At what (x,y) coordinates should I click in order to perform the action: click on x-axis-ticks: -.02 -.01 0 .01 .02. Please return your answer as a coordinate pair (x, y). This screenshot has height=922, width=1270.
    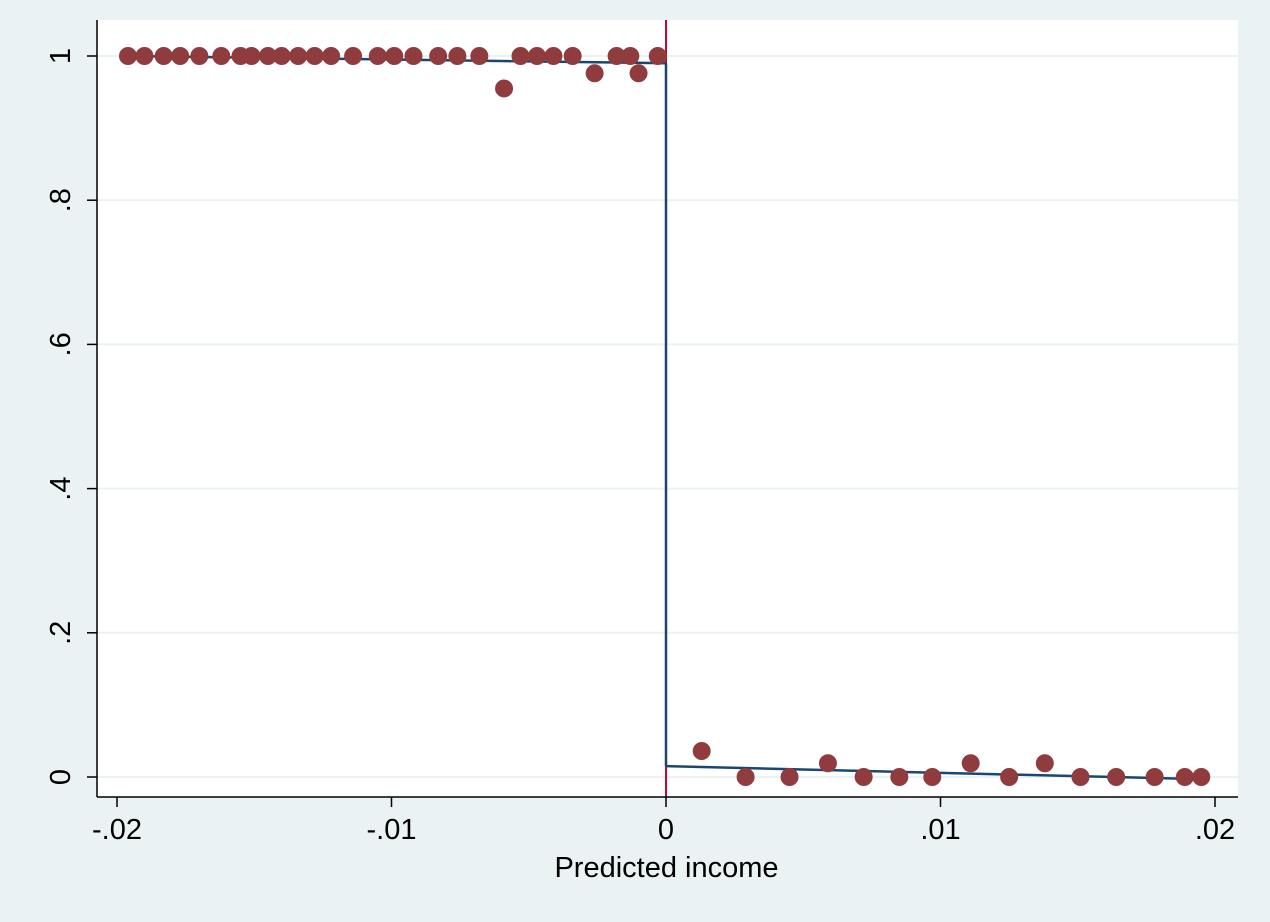
    Looking at the image, I should click on (663, 821).